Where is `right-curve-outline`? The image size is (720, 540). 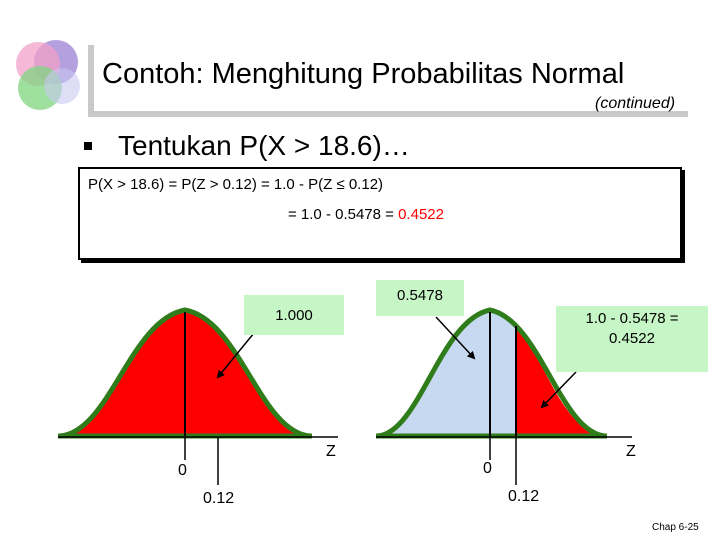 right-curve-outline is located at coordinates (491, 373).